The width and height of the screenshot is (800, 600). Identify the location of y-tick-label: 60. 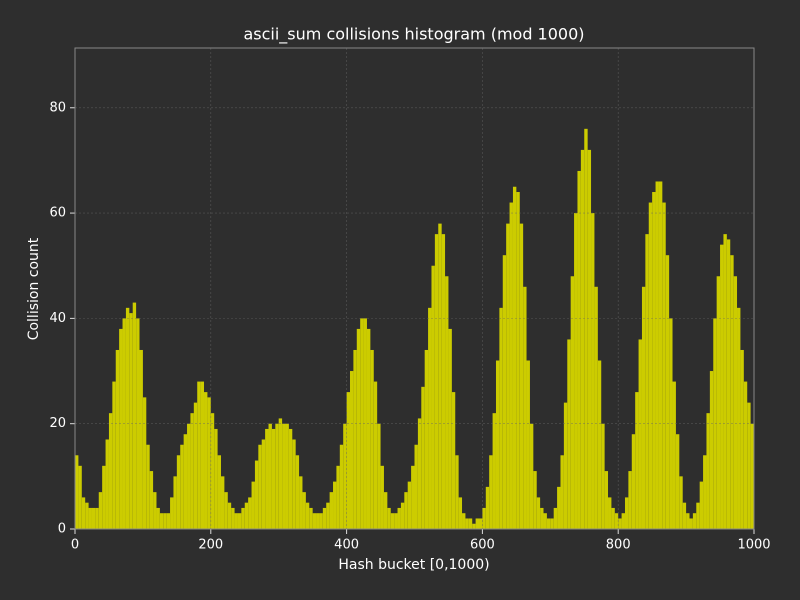
(57, 213).